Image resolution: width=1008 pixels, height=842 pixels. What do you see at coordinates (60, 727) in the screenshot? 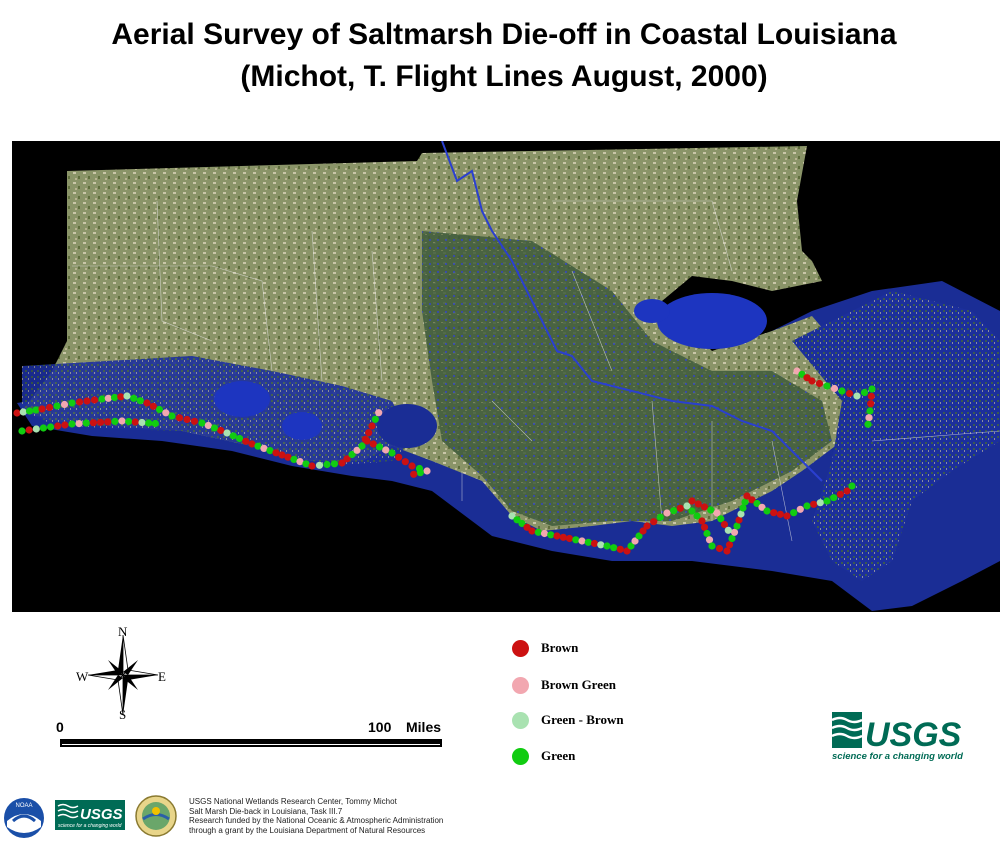
I see `scale-start-label: 0` at bounding box center [60, 727].